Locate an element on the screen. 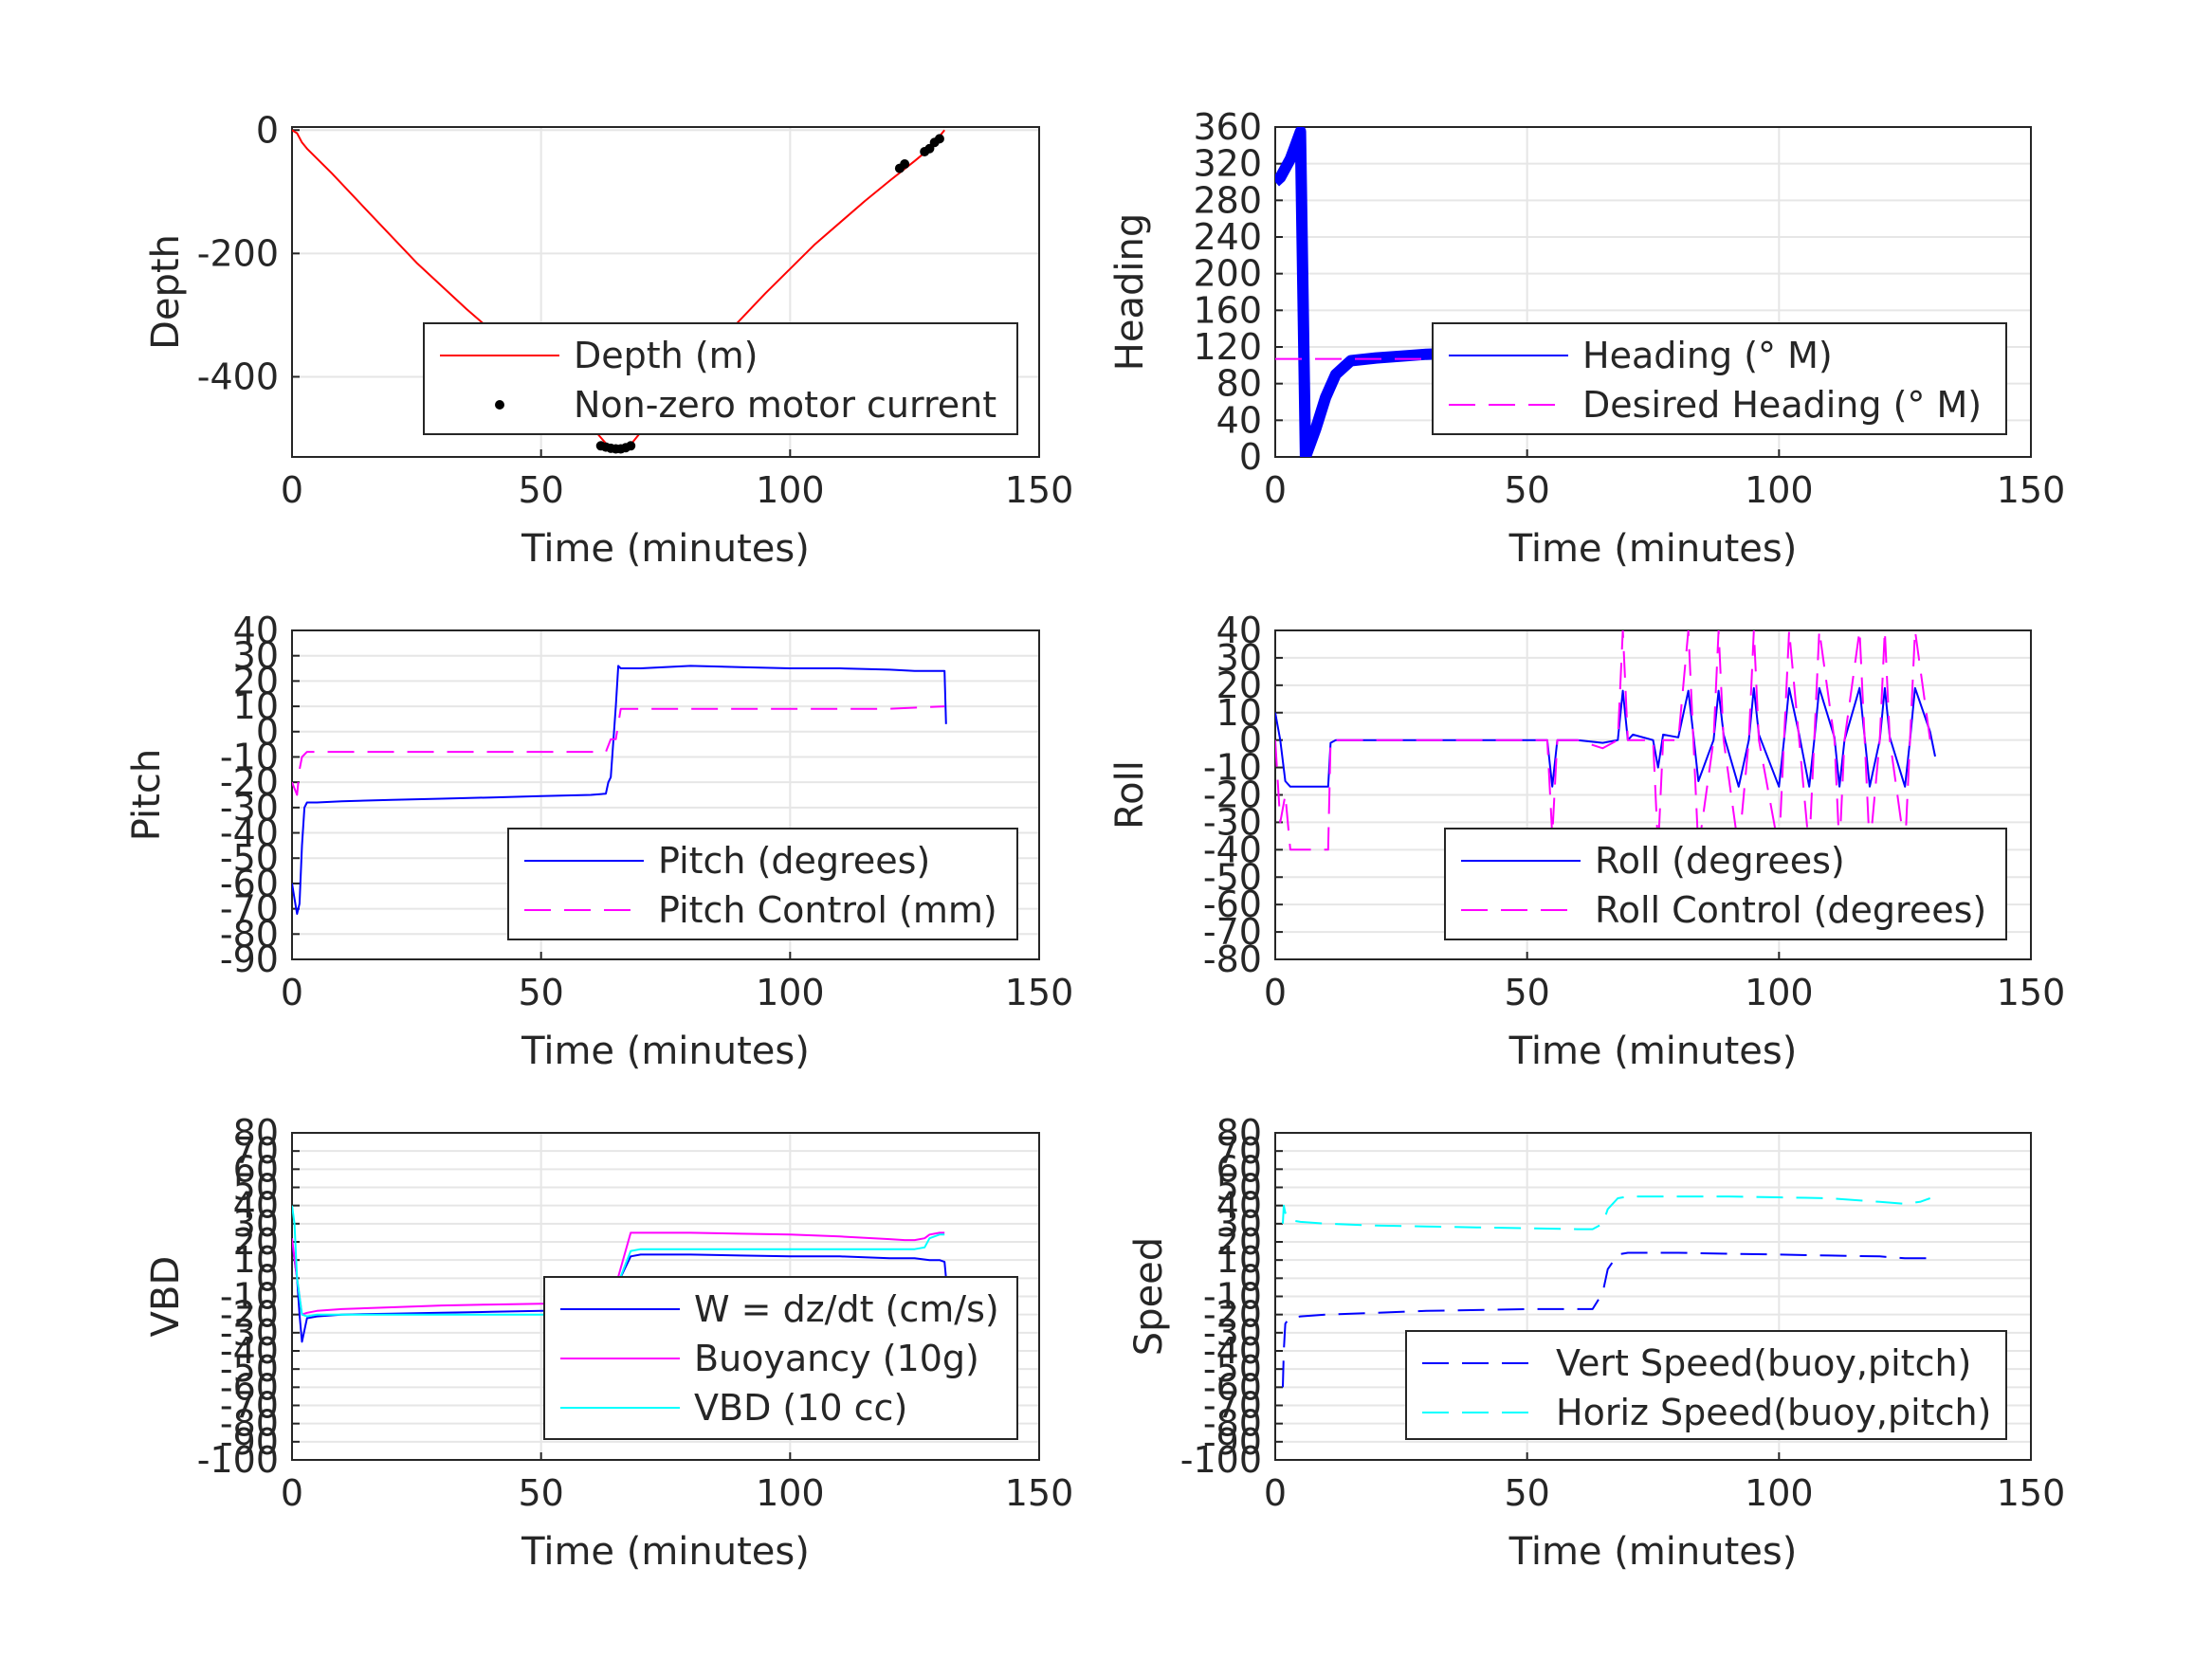 Image resolution: width=2212 pixels, height=1659 pixels. legend-label: Pitch (degrees) is located at coordinates (794, 861).